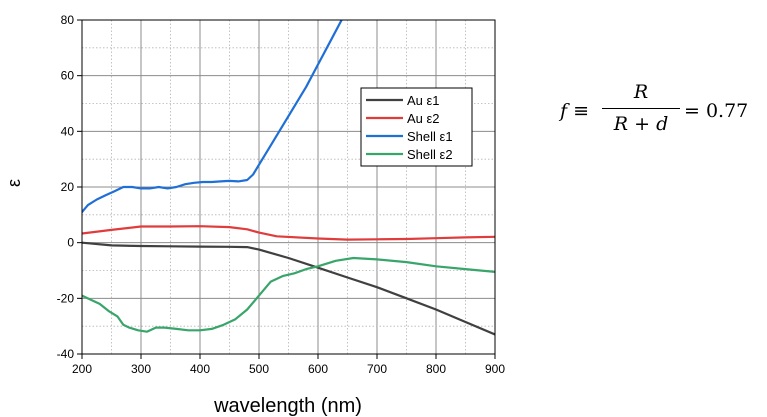 The height and width of the screenshot is (417, 767). I want to click on legend-label: Shell ε2, so click(430, 154).